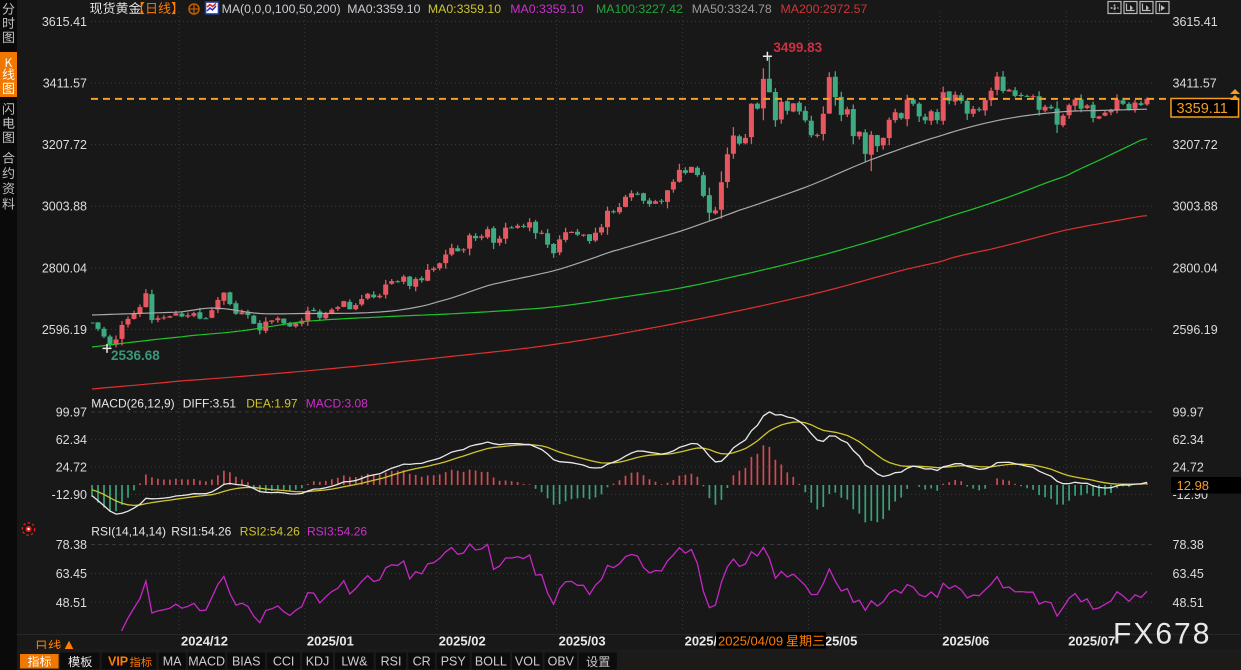  What do you see at coordinates (172, 662) in the screenshot?
I see `svg-text: MA` at bounding box center [172, 662].